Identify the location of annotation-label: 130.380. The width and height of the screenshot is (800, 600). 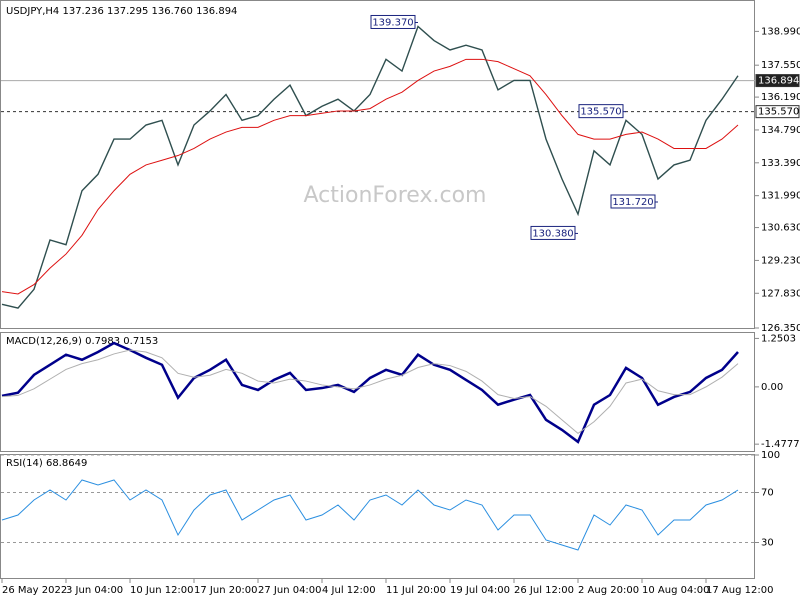
(552, 233).